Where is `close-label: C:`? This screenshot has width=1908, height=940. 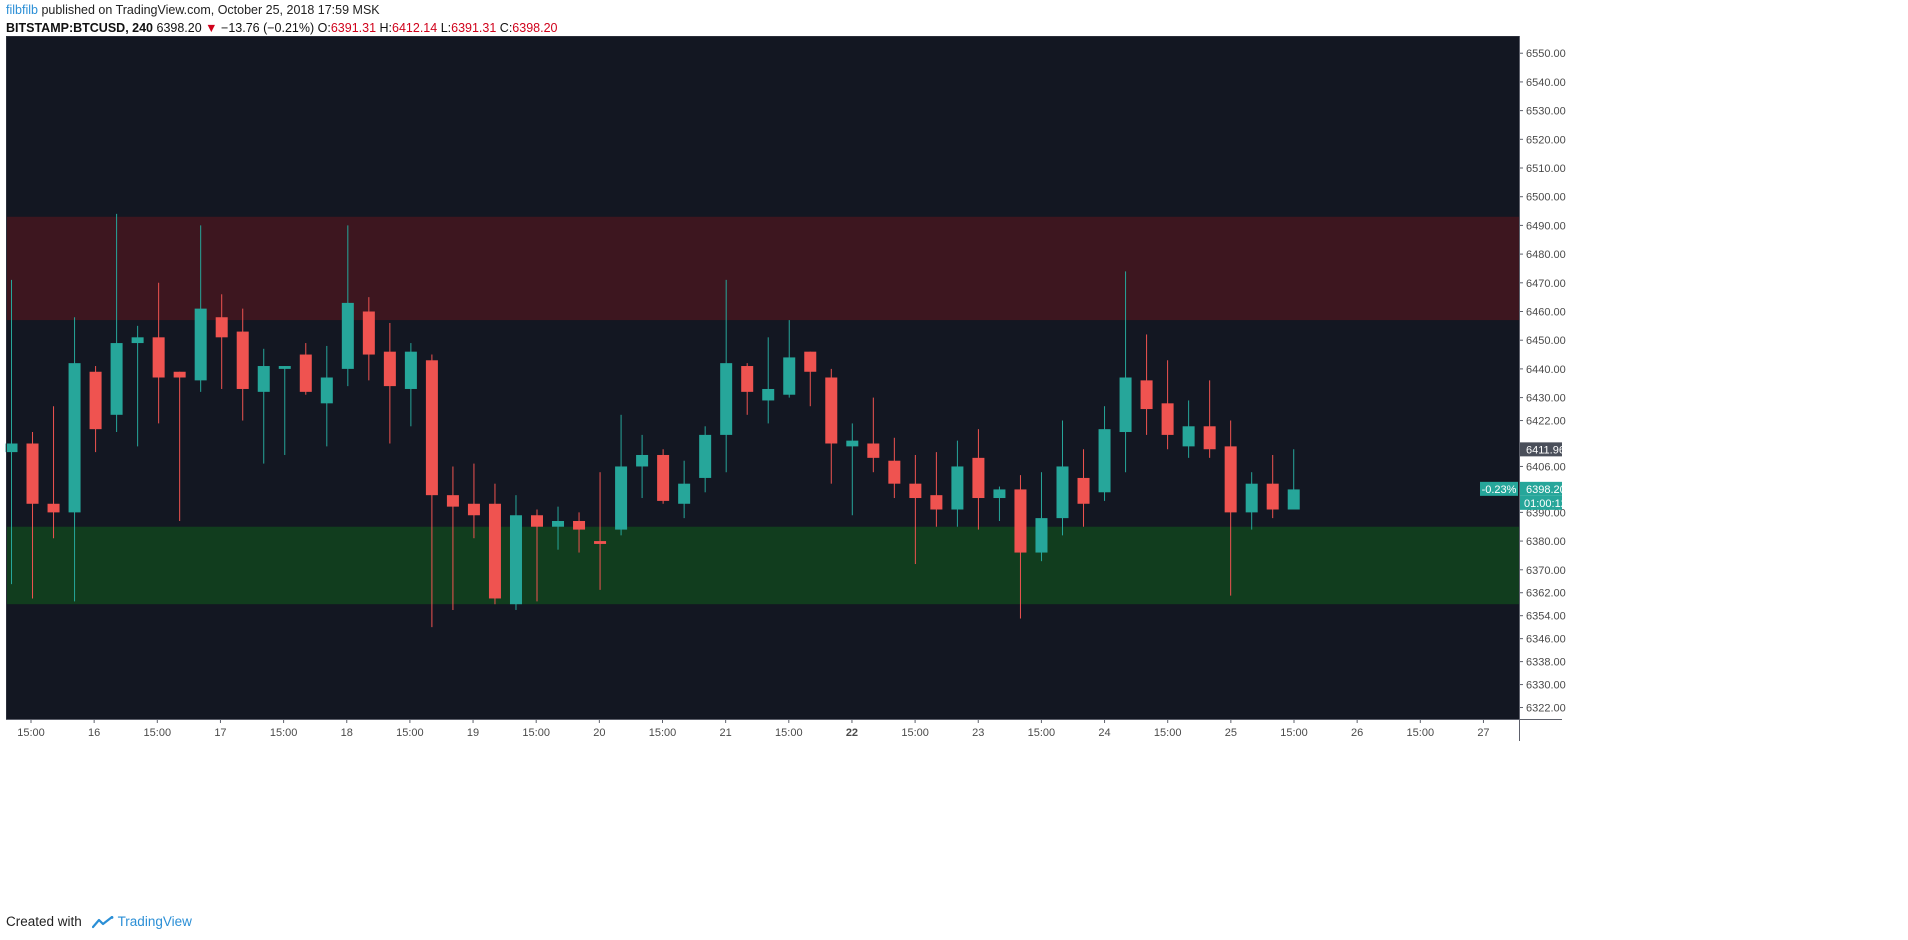
close-label: C: is located at coordinates (506, 28).